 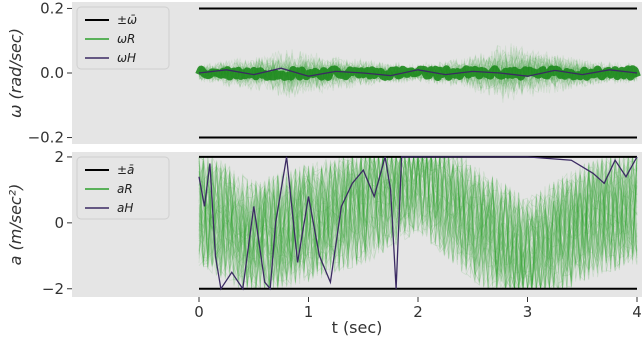 What do you see at coordinates (15, 225) in the screenshot?
I see `accel-ylabel: a (m/sec²)` at bounding box center [15, 225].